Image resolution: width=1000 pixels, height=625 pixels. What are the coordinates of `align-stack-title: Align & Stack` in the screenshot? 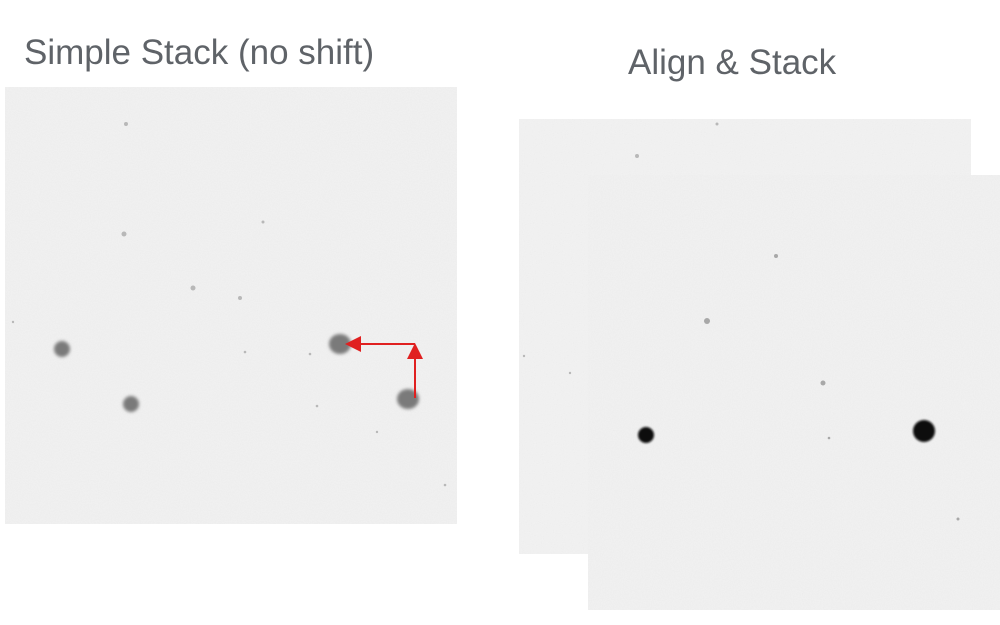 It's located at (732, 62).